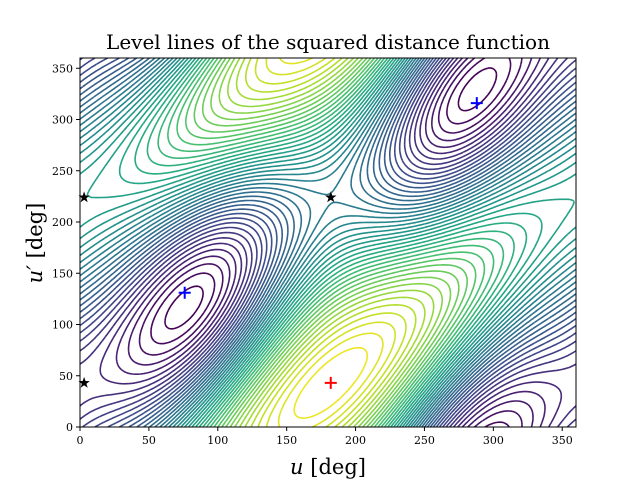 This screenshot has height=480, width=640. I want to click on y-tick-label: 300, so click(62, 120).